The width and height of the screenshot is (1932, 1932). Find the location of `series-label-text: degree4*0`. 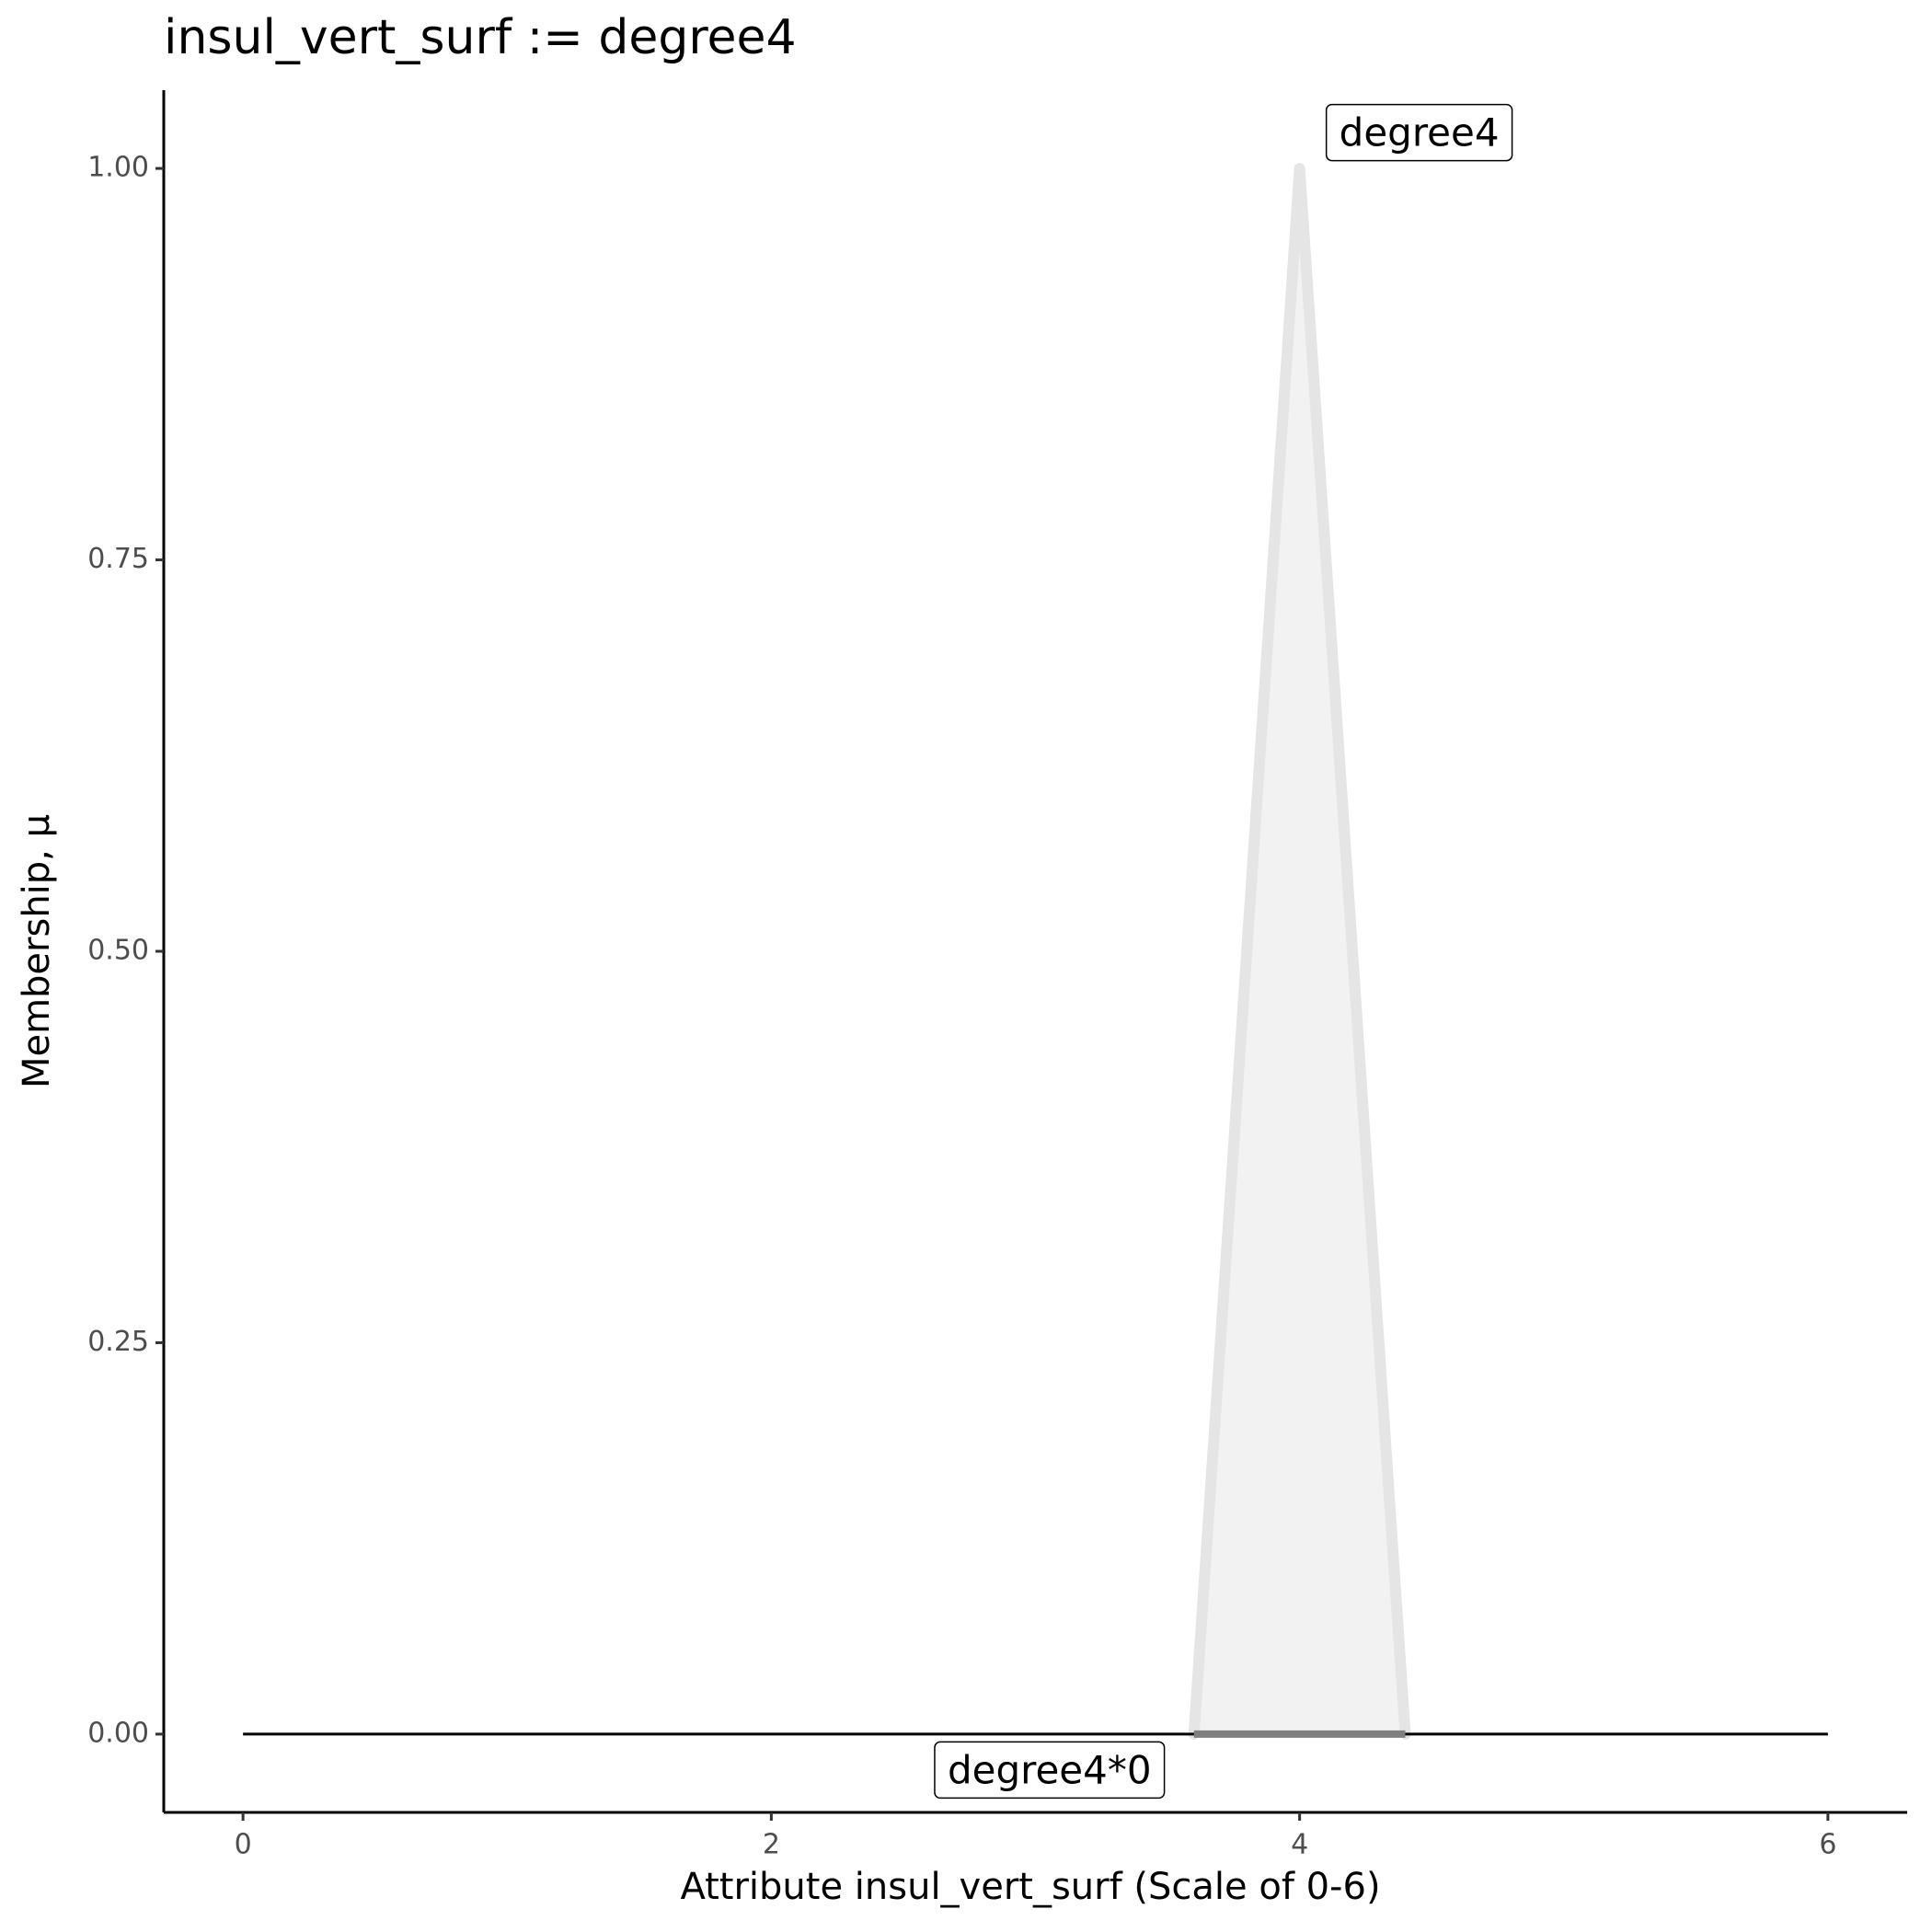

series-label-text: degree4*0 is located at coordinates (1050, 1769).